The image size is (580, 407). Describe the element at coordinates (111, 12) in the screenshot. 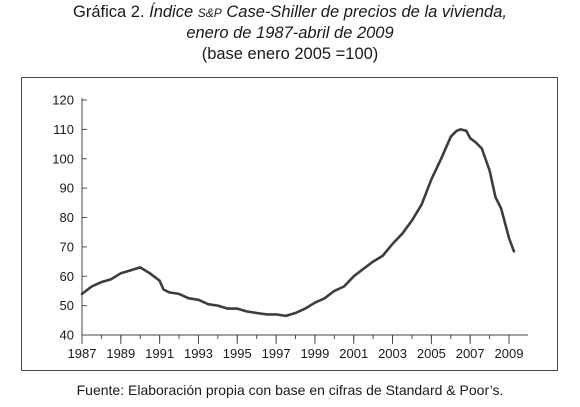

I see `chart-title-prefix: Gráfica 2.` at that location.